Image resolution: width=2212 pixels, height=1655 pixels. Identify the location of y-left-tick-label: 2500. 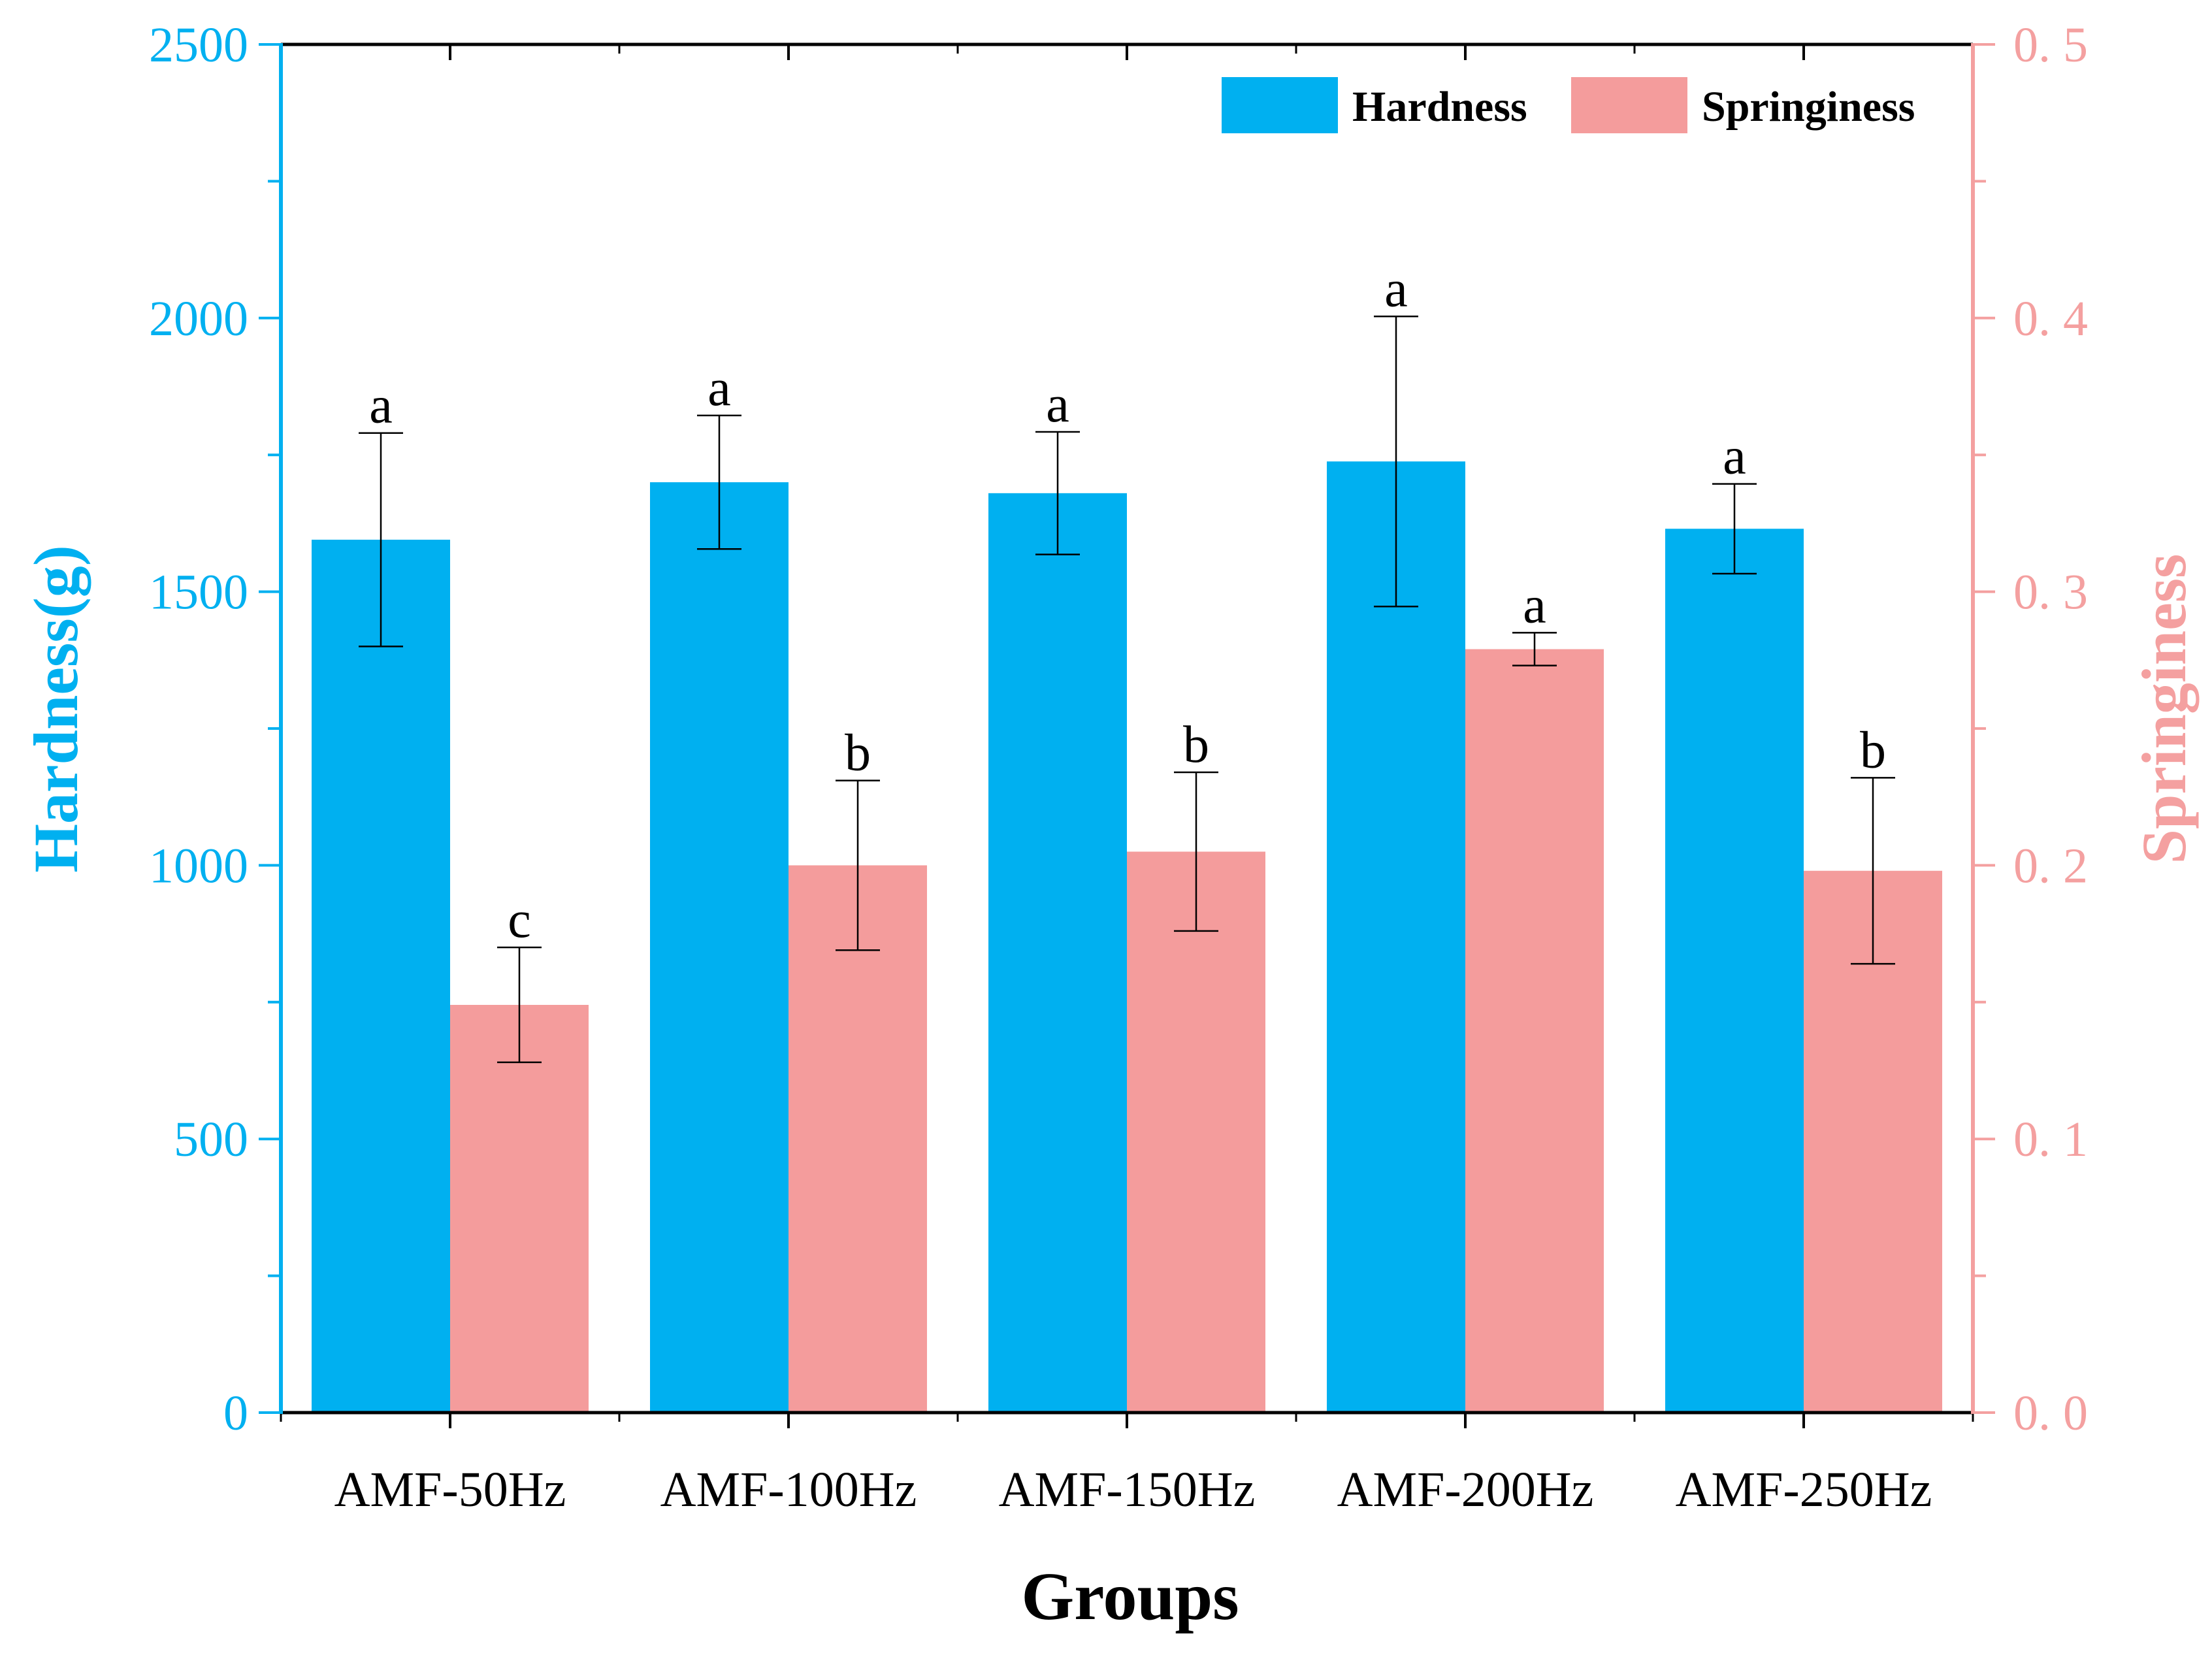
(198, 45).